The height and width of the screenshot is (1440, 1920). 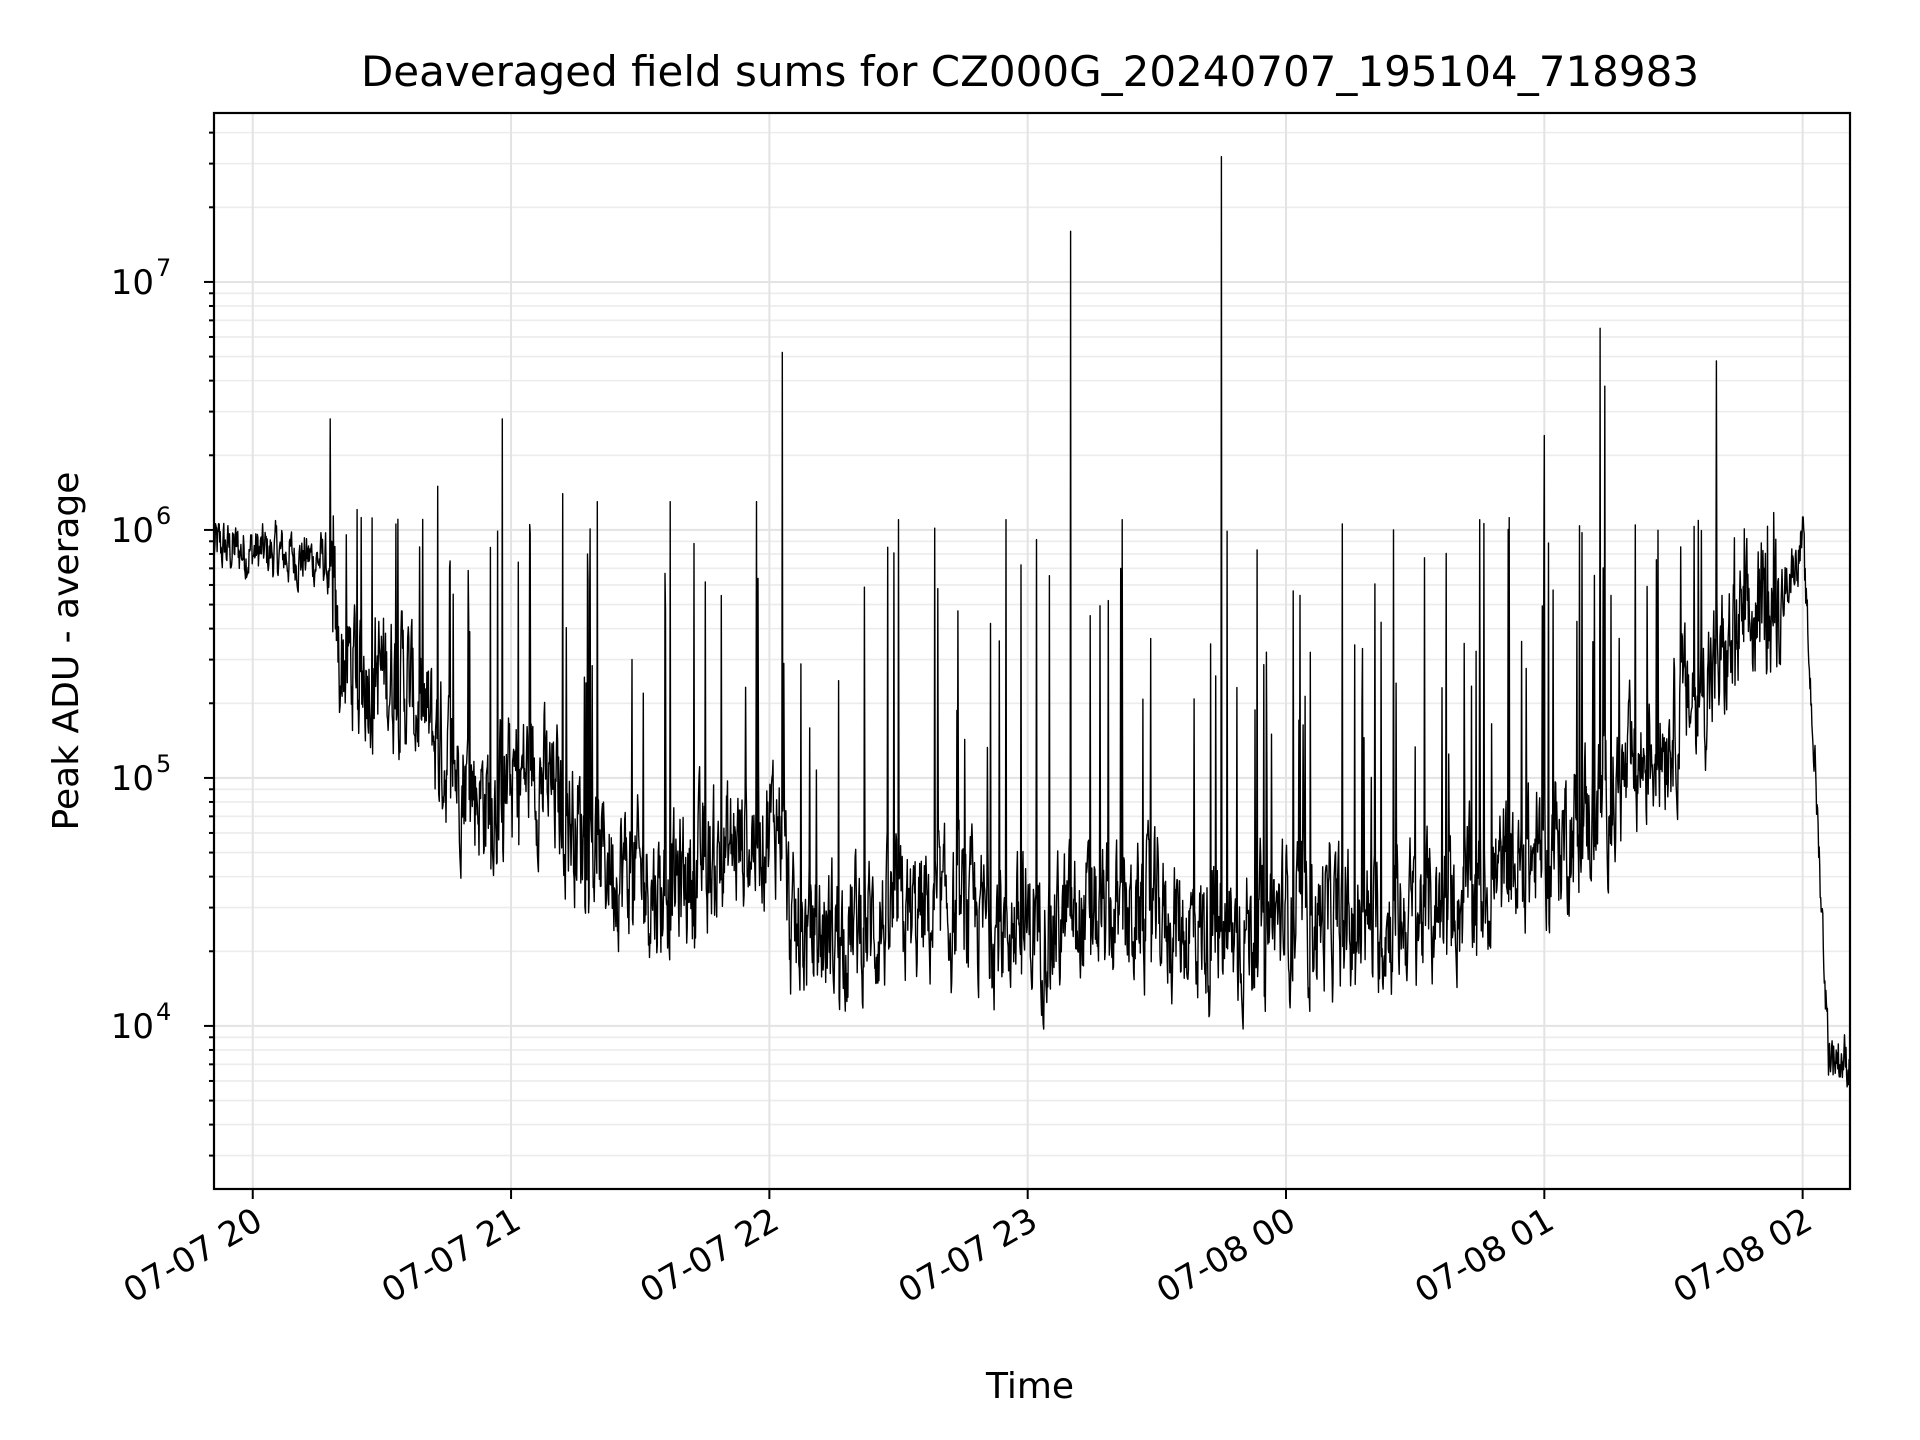 What do you see at coordinates (709, 1255) in the screenshot?
I see `x-tick-label: 07-07 22` at bounding box center [709, 1255].